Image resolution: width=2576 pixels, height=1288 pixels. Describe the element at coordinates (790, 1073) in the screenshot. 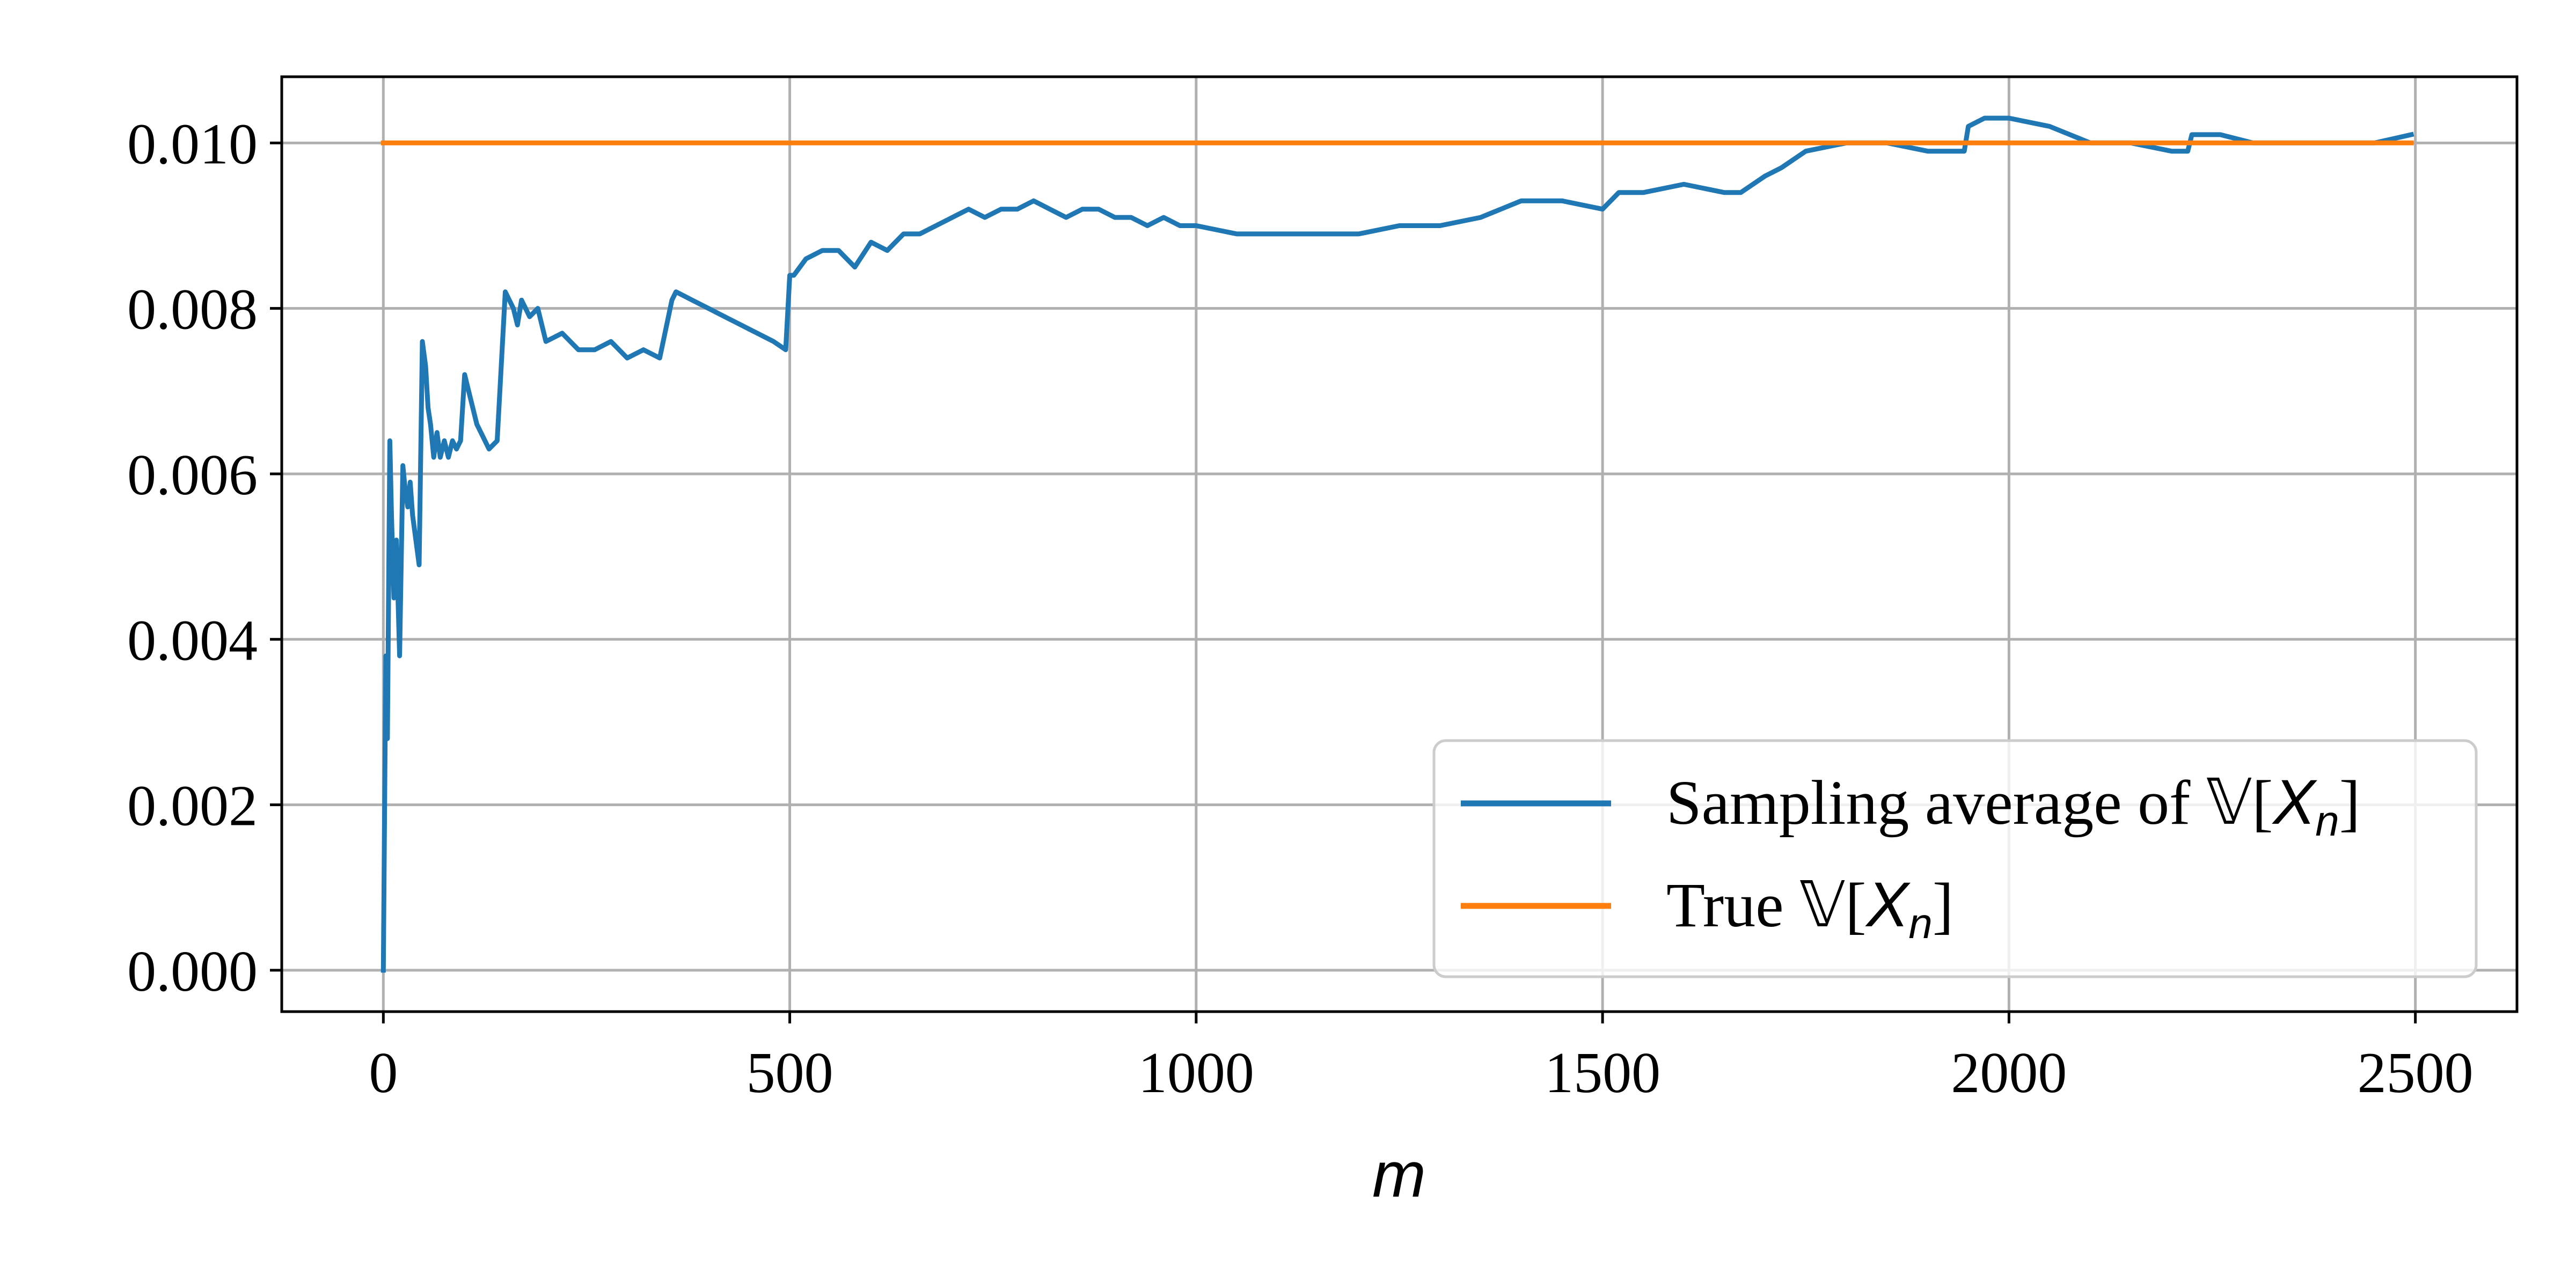

I see `x-tick-label: 500` at that location.